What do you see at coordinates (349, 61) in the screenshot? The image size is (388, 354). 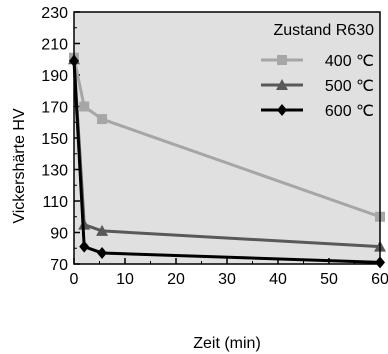 I see `legend-label-0: 400 ℃` at bounding box center [349, 61].